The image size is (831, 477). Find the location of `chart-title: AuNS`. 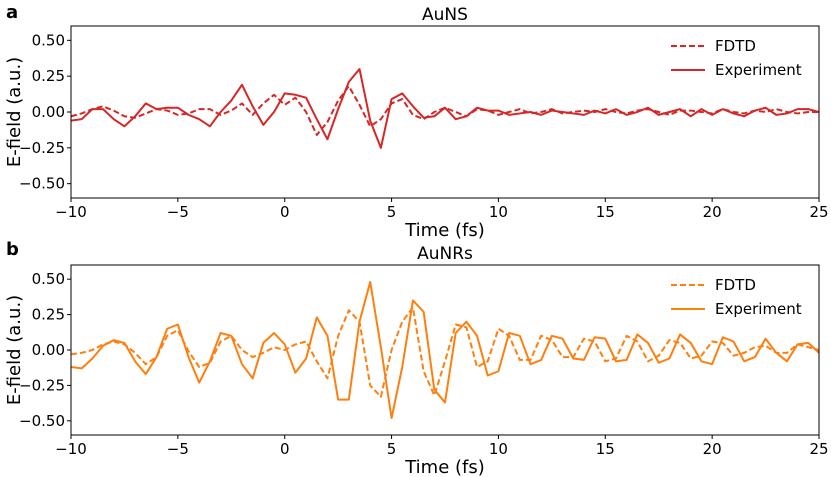

chart-title: AuNS is located at coordinates (445, 15).